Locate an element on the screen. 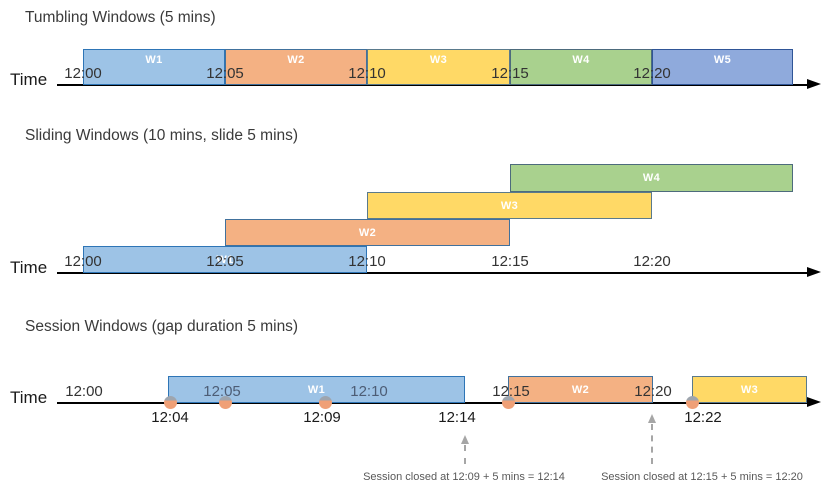  event-time-label-1209: 12:09 is located at coordinates (322, 417).